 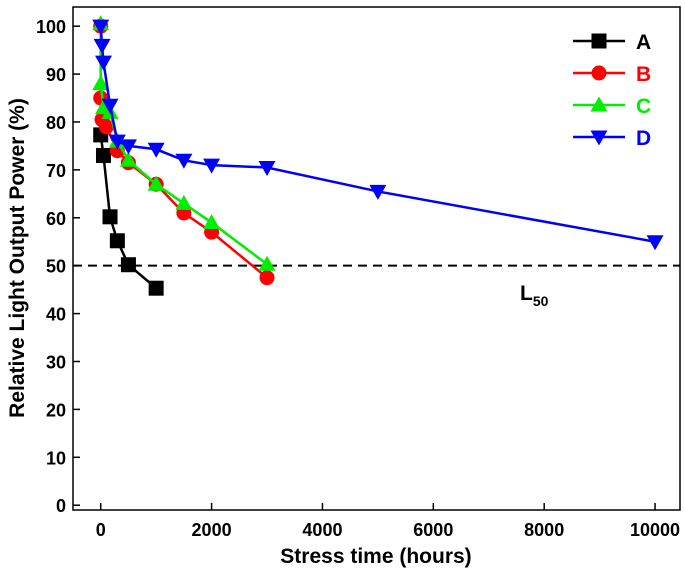 I want to click on x-axis-title: Stress time (hours), so click(x=375, y=556).